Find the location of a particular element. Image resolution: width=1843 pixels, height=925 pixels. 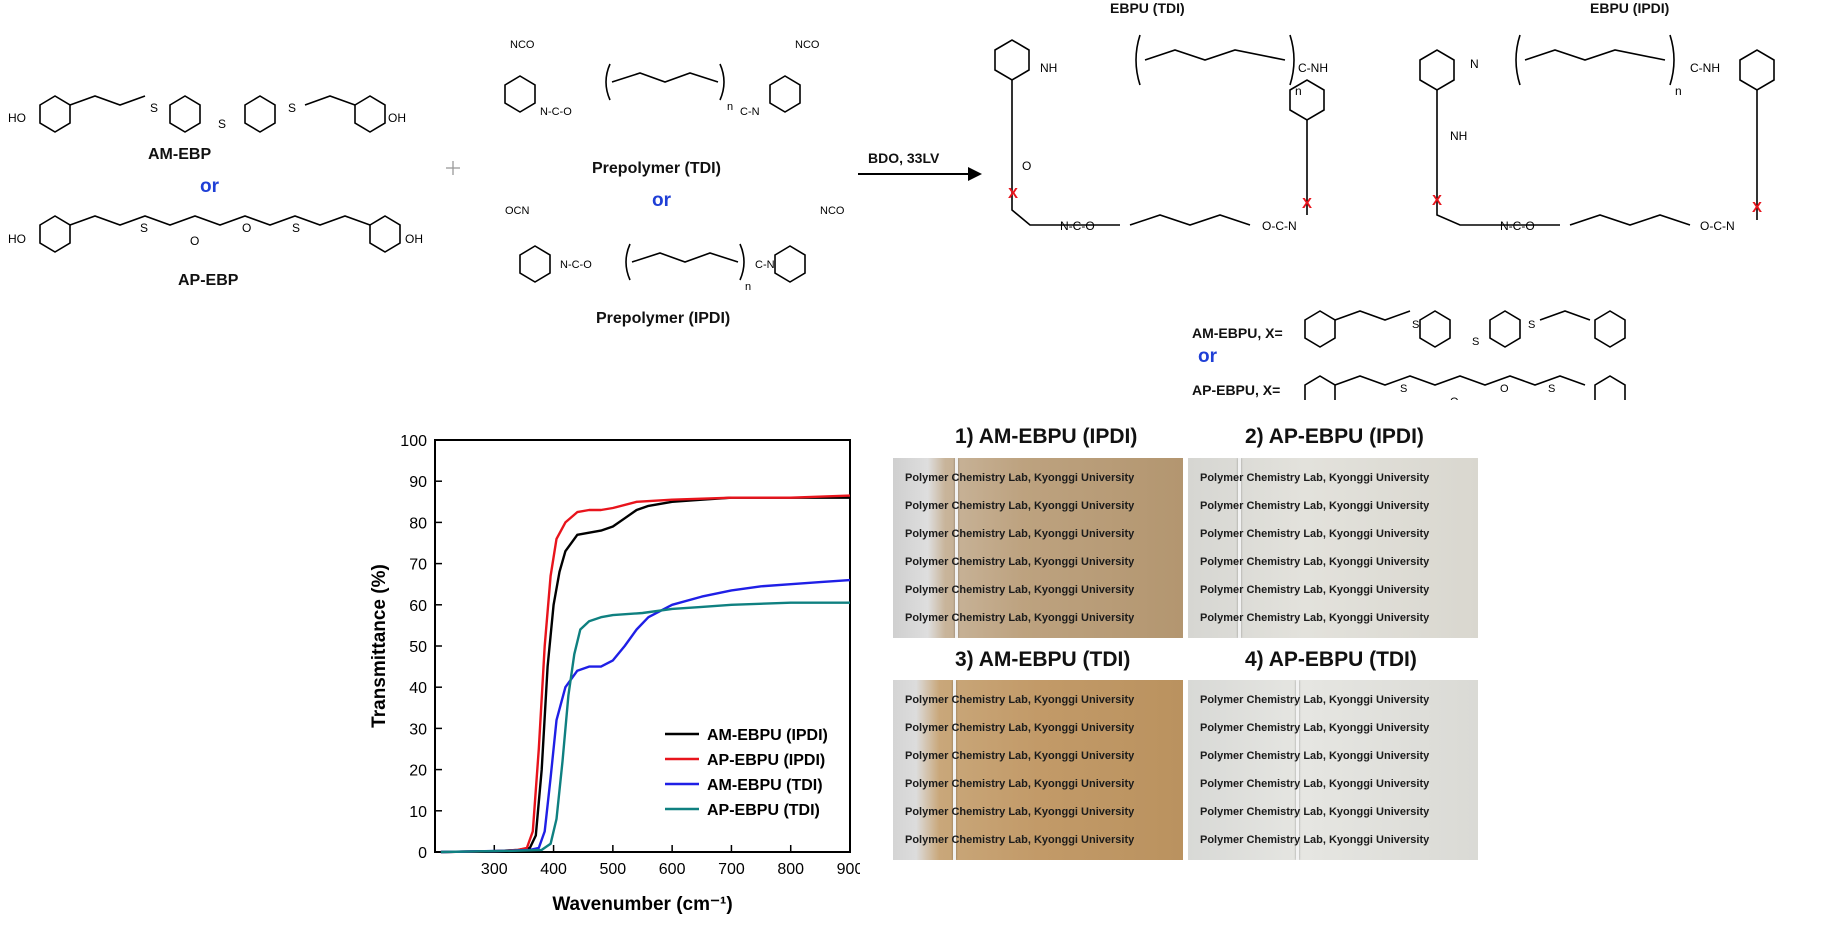

y-tick-label: 80 is located at coordinates (418, 523).